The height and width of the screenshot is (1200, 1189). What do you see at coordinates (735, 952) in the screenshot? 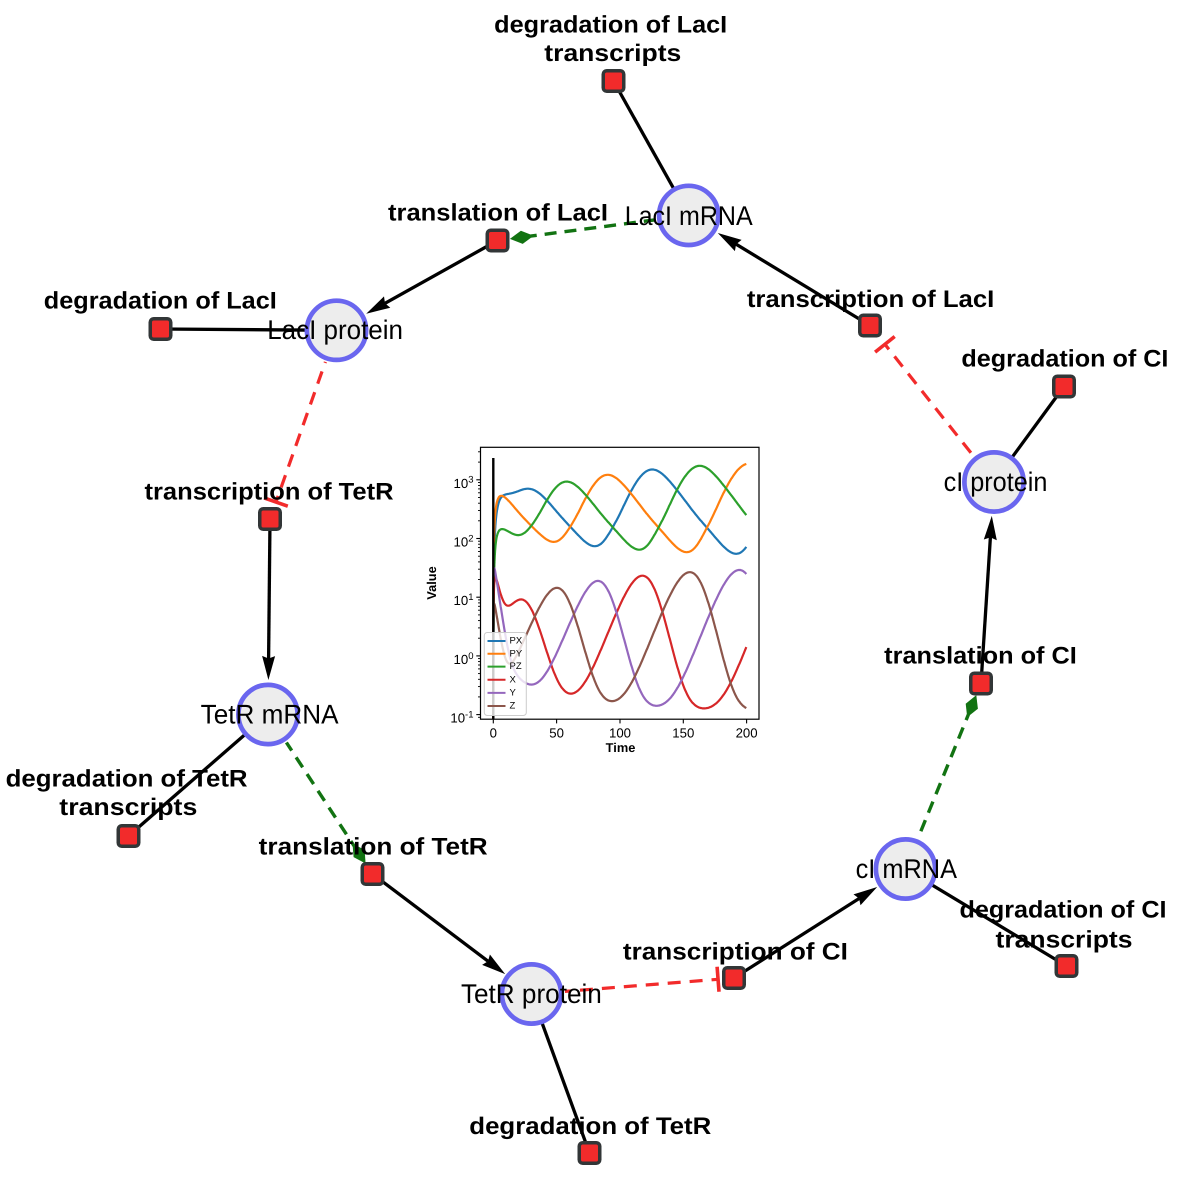
I see `svg-text: transcription of CI` at bounding box center [735, 952].